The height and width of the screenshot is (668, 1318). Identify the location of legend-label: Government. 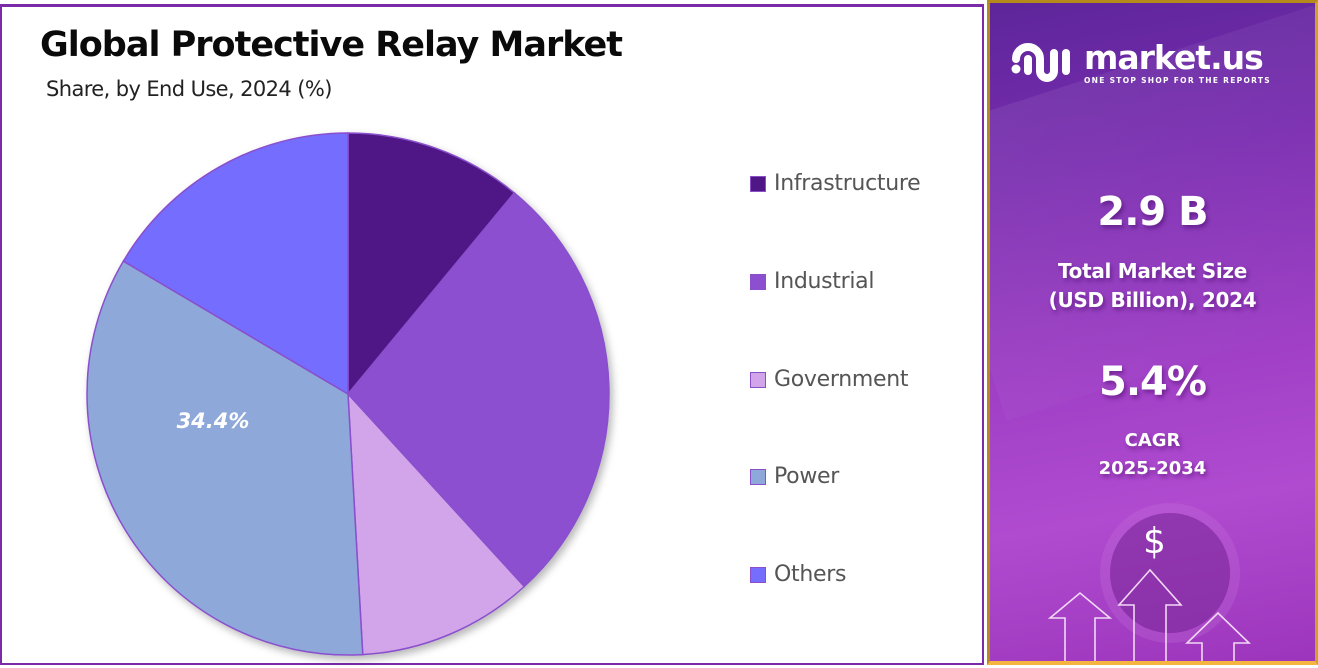
(841, 379).